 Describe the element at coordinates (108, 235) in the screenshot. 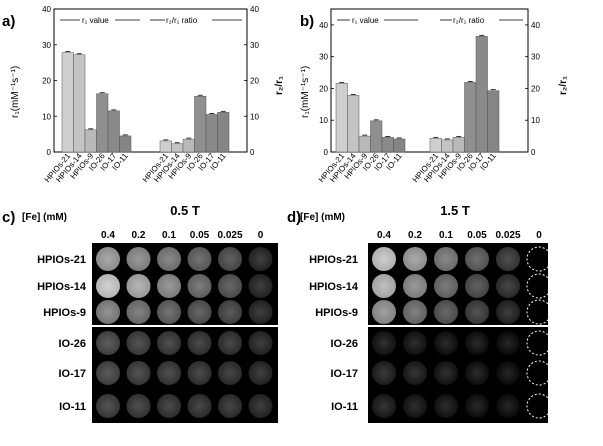

I see `concentration-label: 0.4` at that location.